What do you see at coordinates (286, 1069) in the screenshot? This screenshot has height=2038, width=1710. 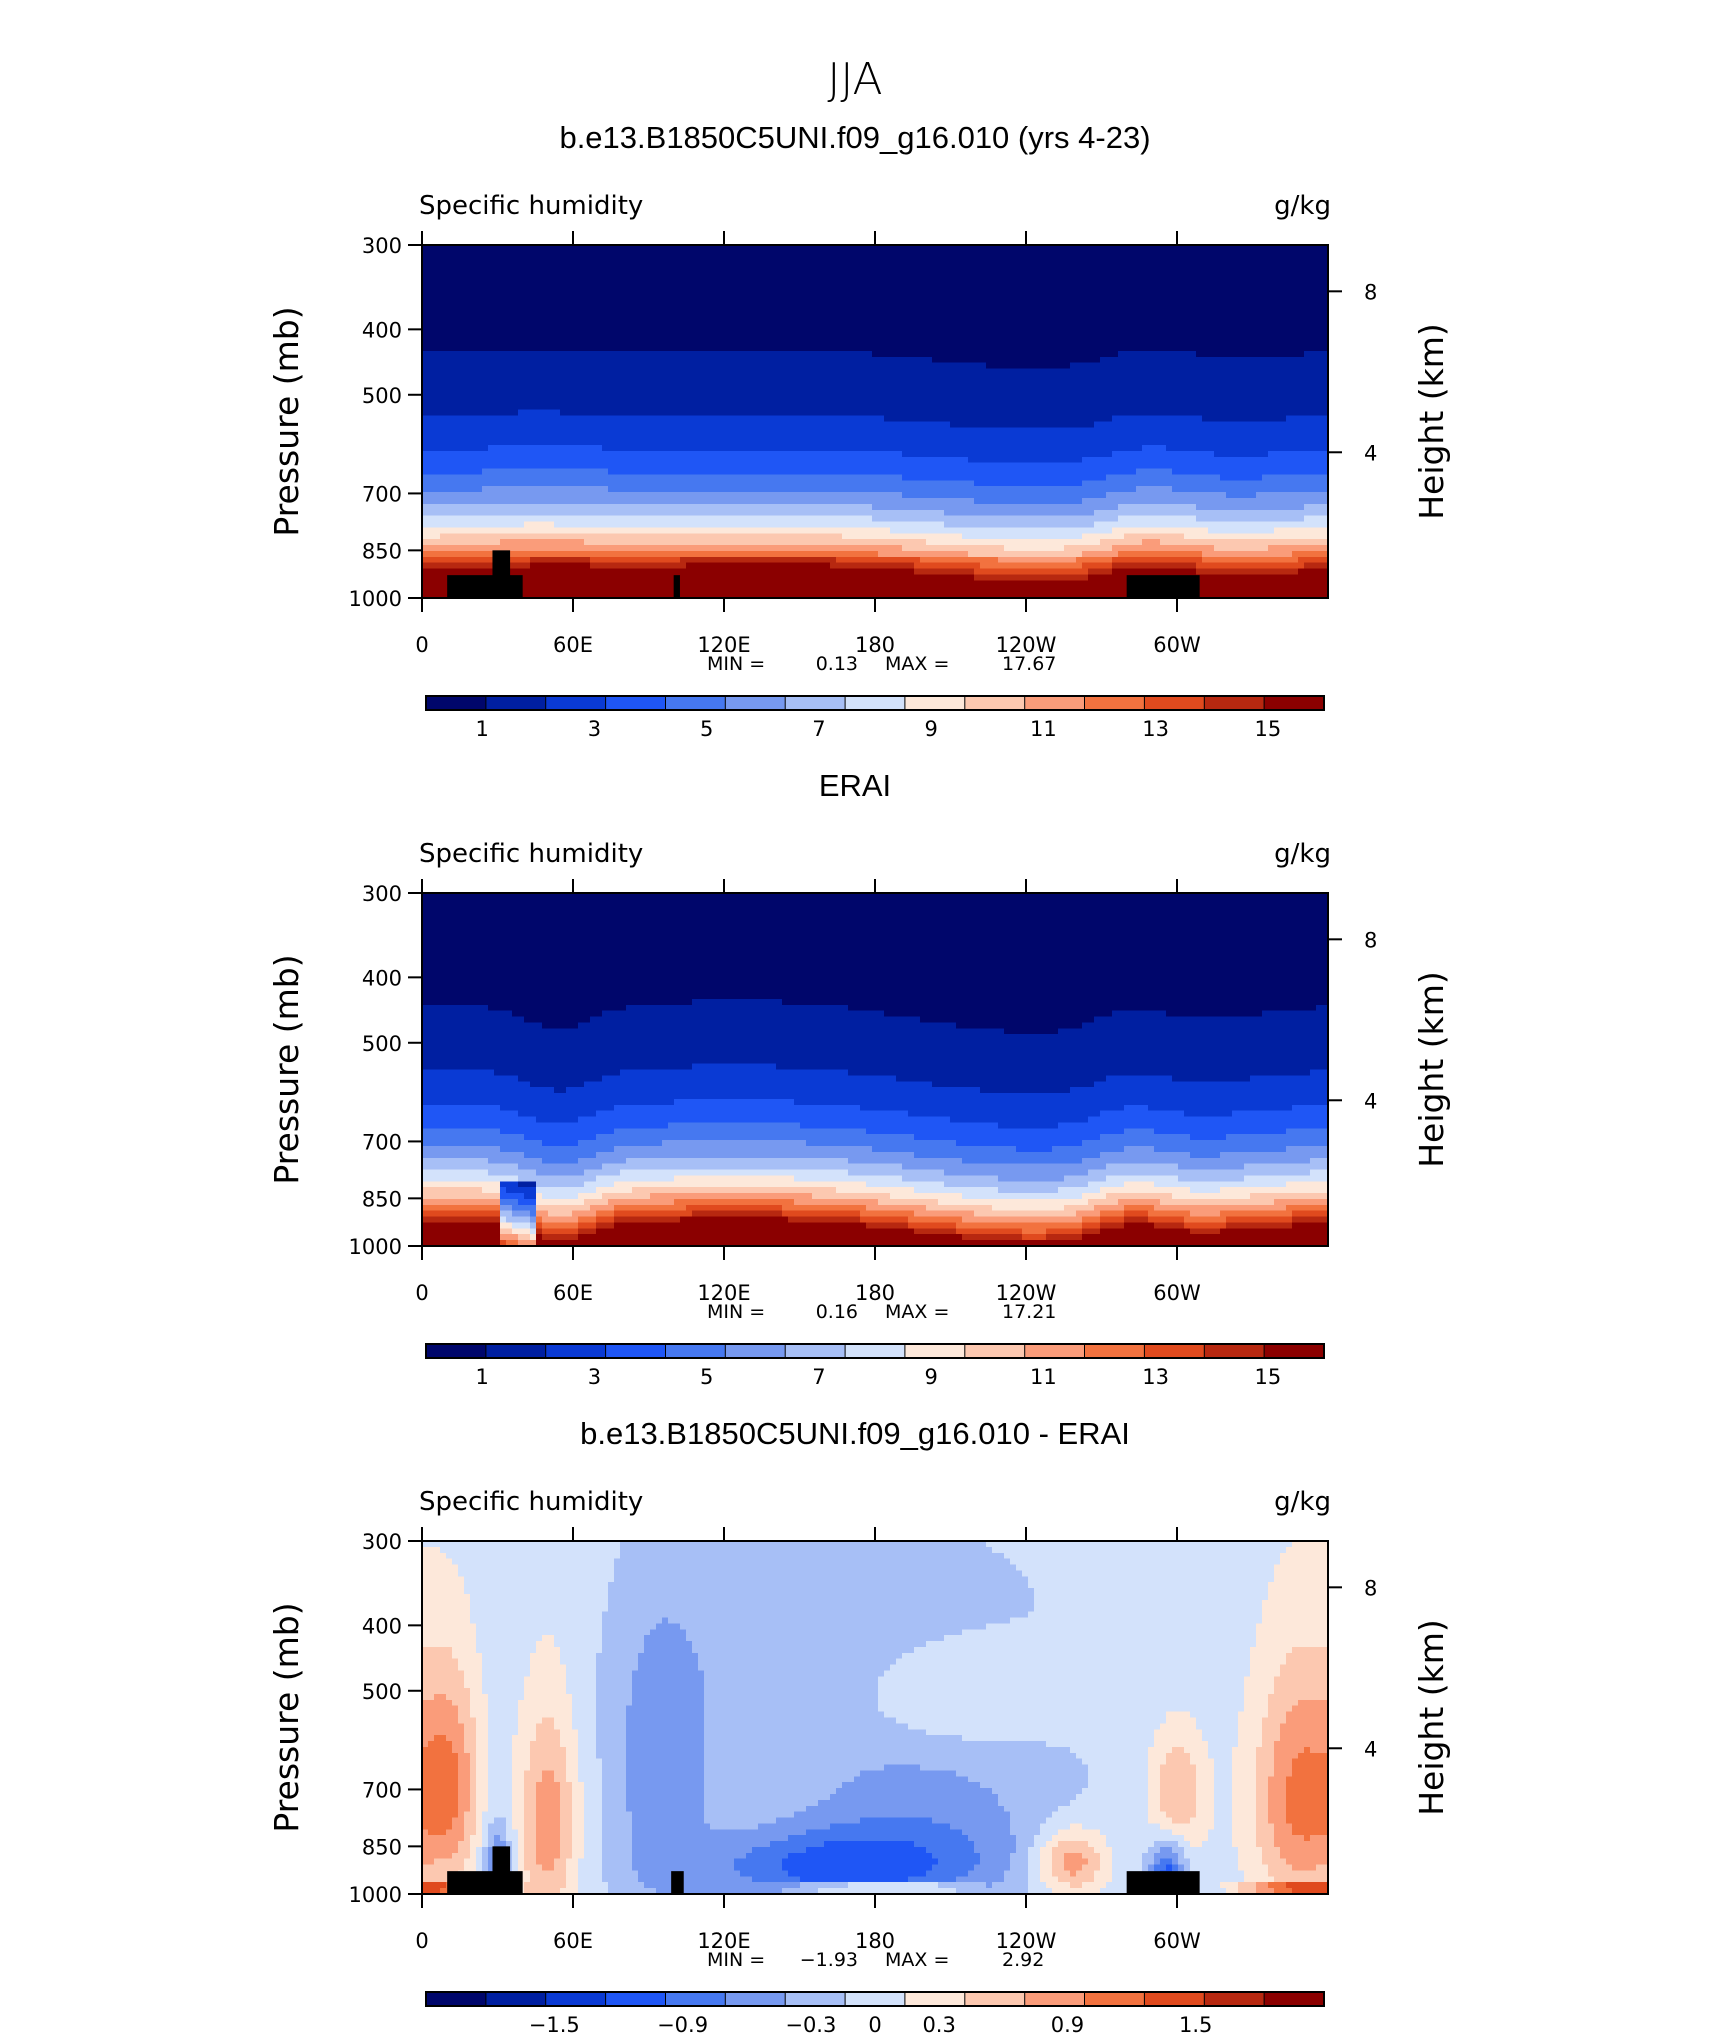 I see `y-axis-title: Pressure (mb)` at bounding box center [286, 1069].